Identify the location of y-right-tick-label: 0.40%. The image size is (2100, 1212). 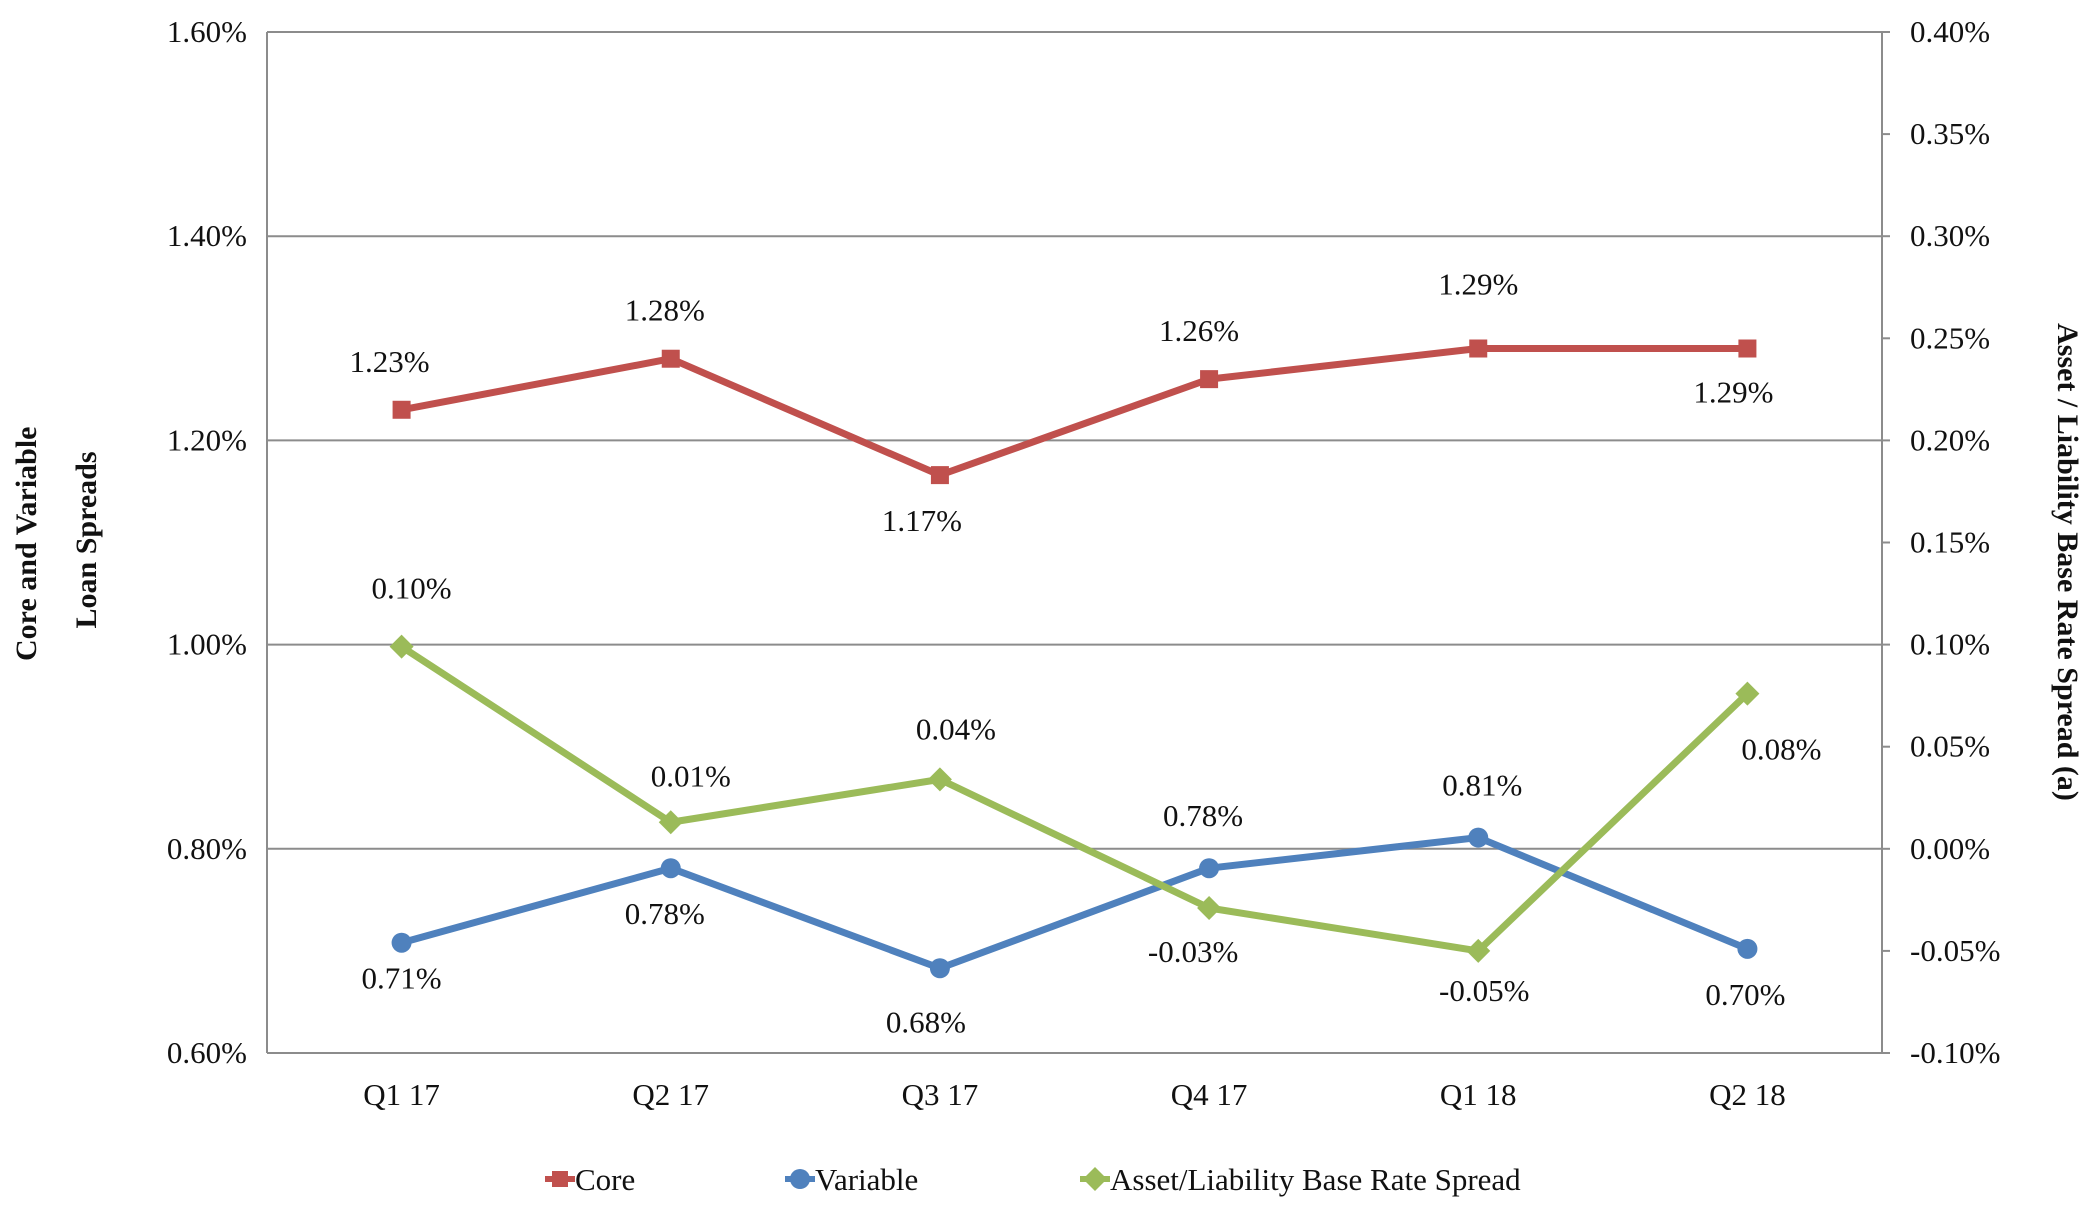
(1950, 31).